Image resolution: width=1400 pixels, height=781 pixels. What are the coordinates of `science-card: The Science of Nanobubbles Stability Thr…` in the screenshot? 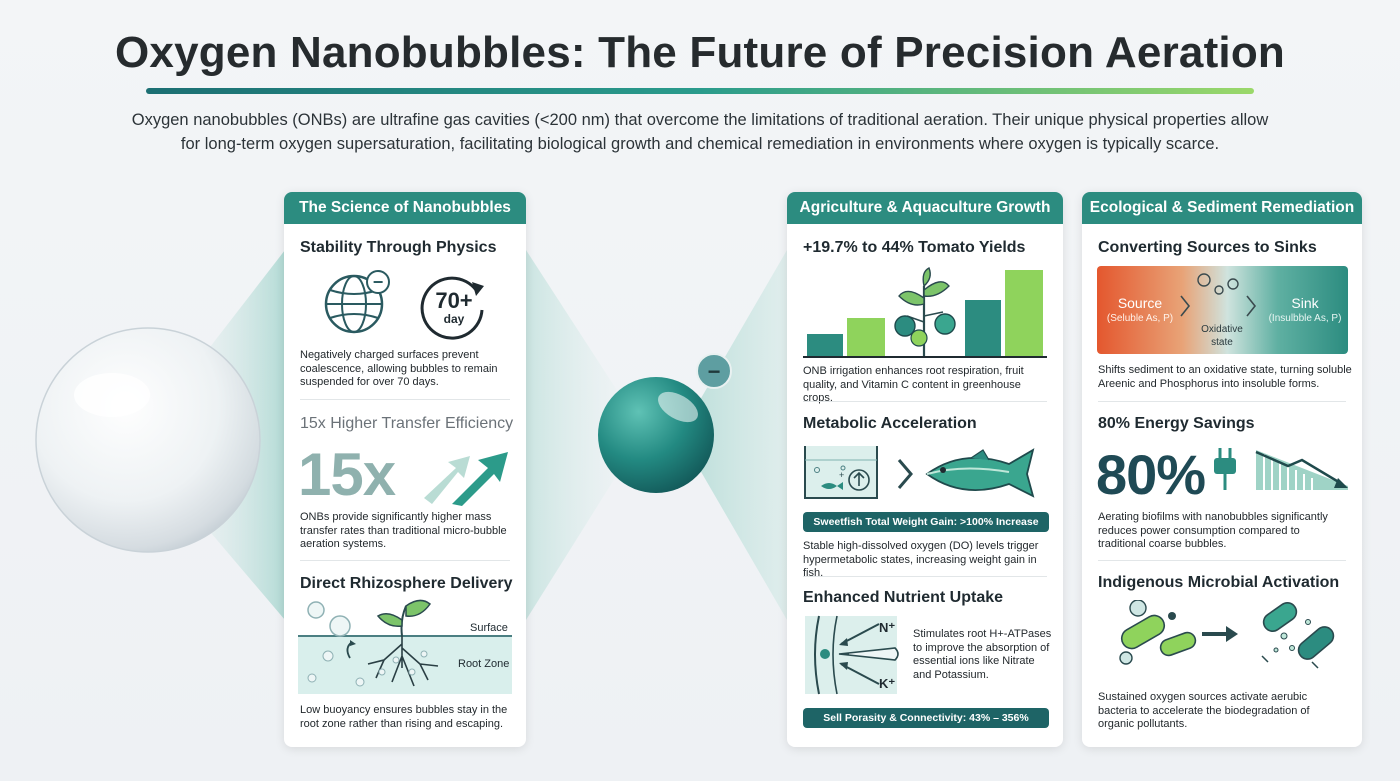 It's located at (405, 469).